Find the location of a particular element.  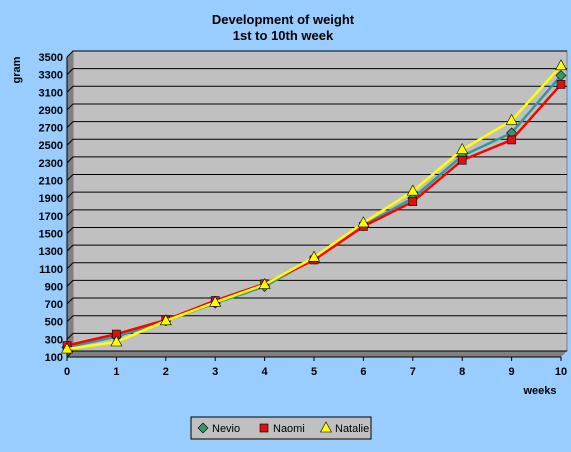

chart-subtitle: 1st to 10th week is located at coordinates (283, 35).